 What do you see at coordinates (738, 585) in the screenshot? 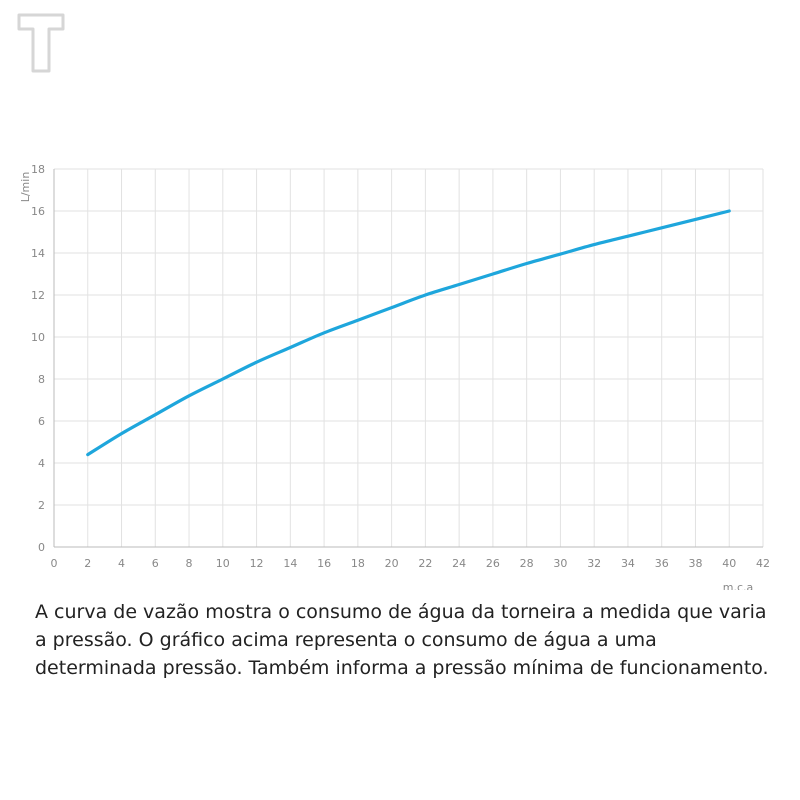
I see `x-axis-label: m.c.a` at bounding box center [738, 585].